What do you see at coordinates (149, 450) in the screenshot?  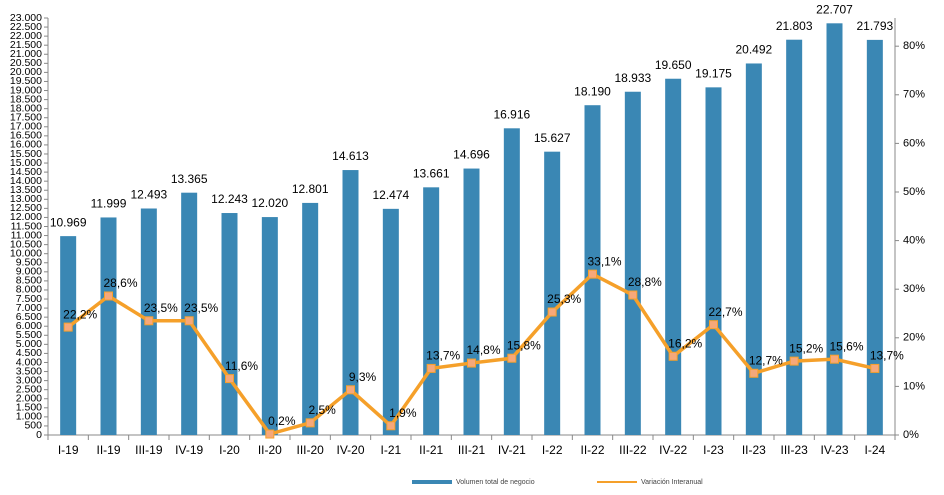 I see `x-tick-label: III-19` at bounding box center [149, 450].